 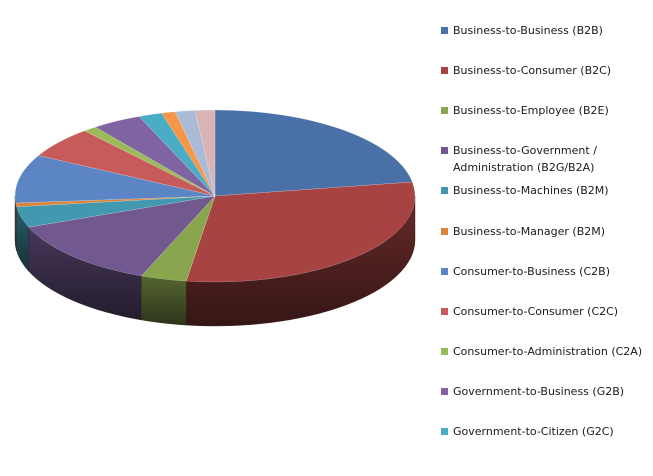 I want to click on legend-label: Business-to-Manager (B2M), so click(x=529, y=231).